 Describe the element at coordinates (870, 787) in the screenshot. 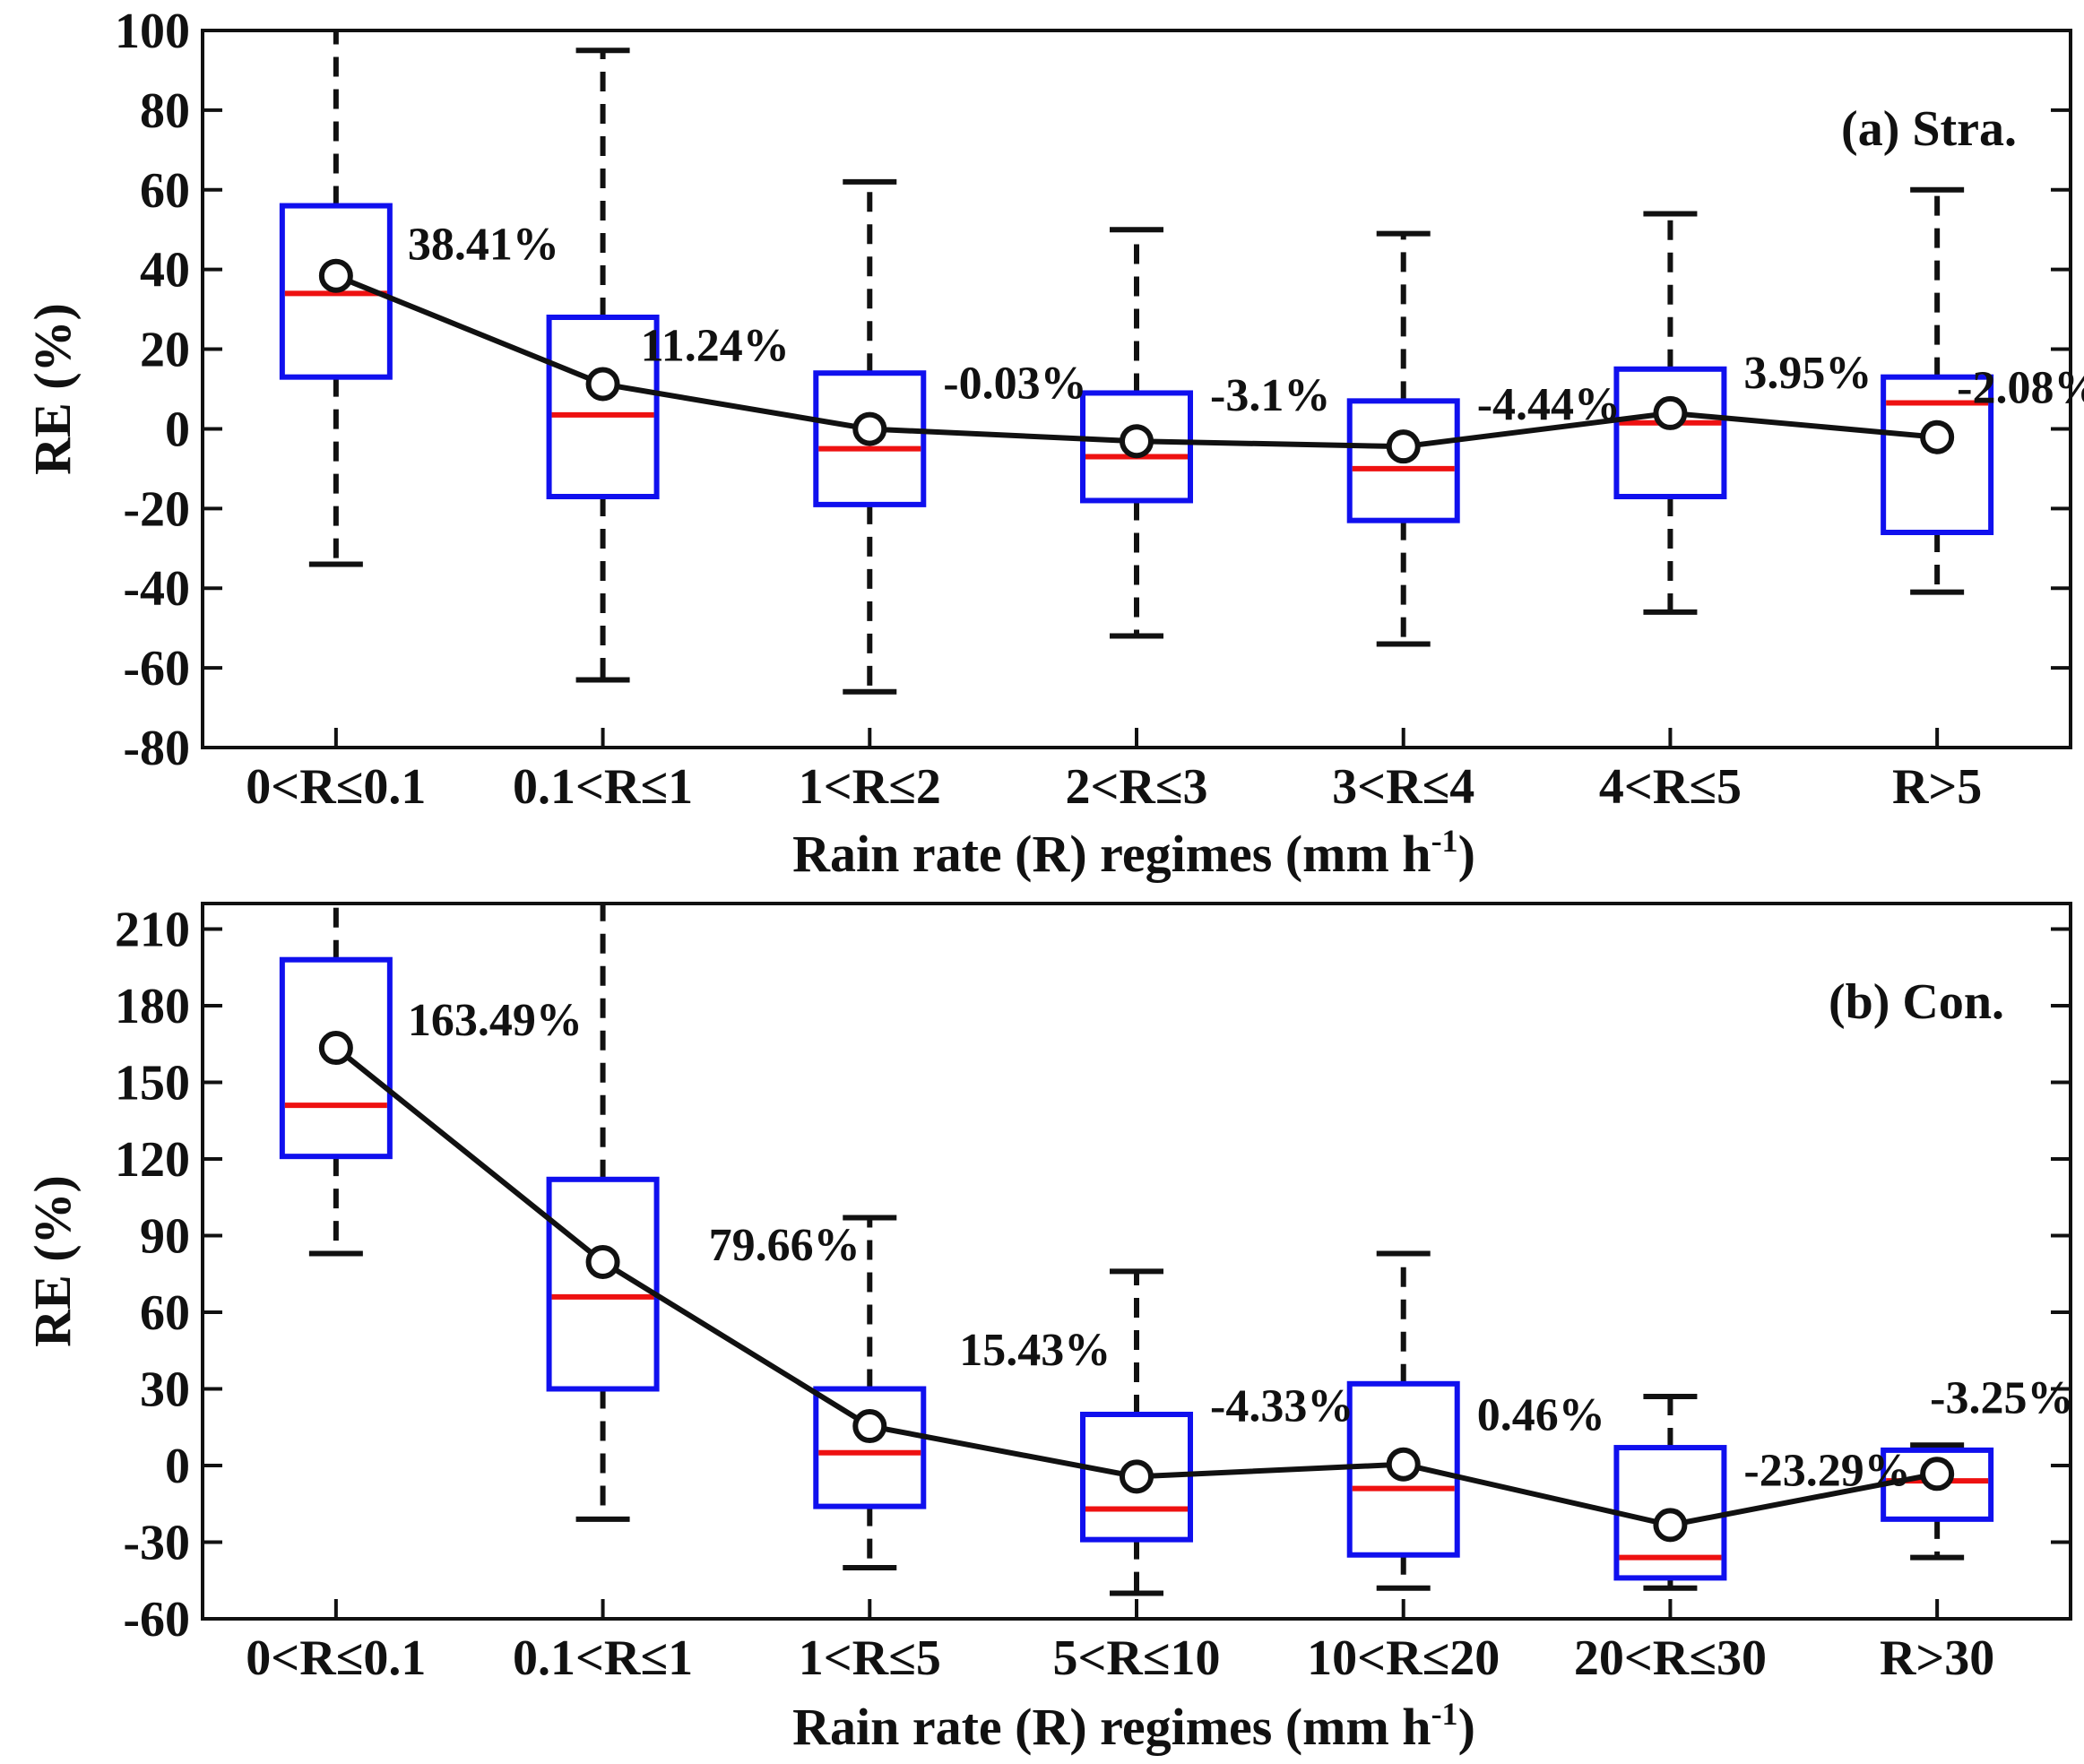

I see `category-label: 1<R≤2` at that location.